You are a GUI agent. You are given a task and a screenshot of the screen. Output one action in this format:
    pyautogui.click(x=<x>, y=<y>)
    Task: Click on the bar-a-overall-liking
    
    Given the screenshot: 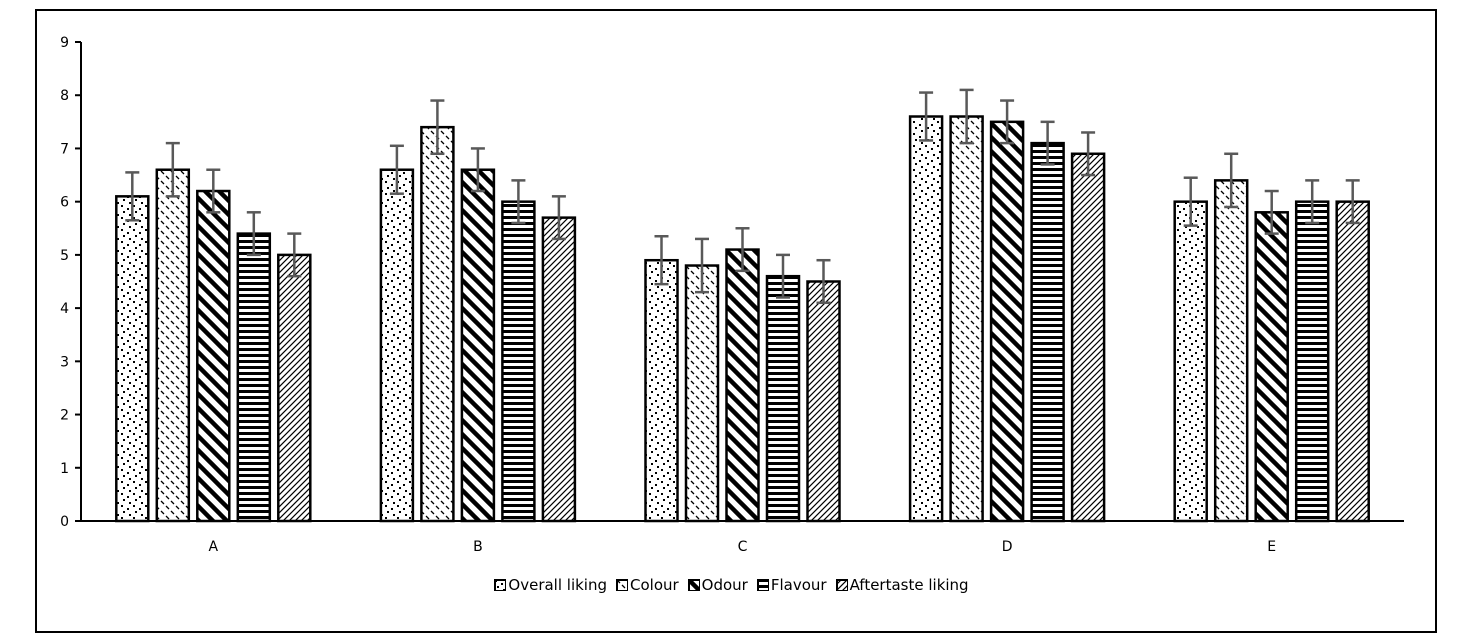 What is the action you would take?
    pyautogui.click(x=132, y=359)
    